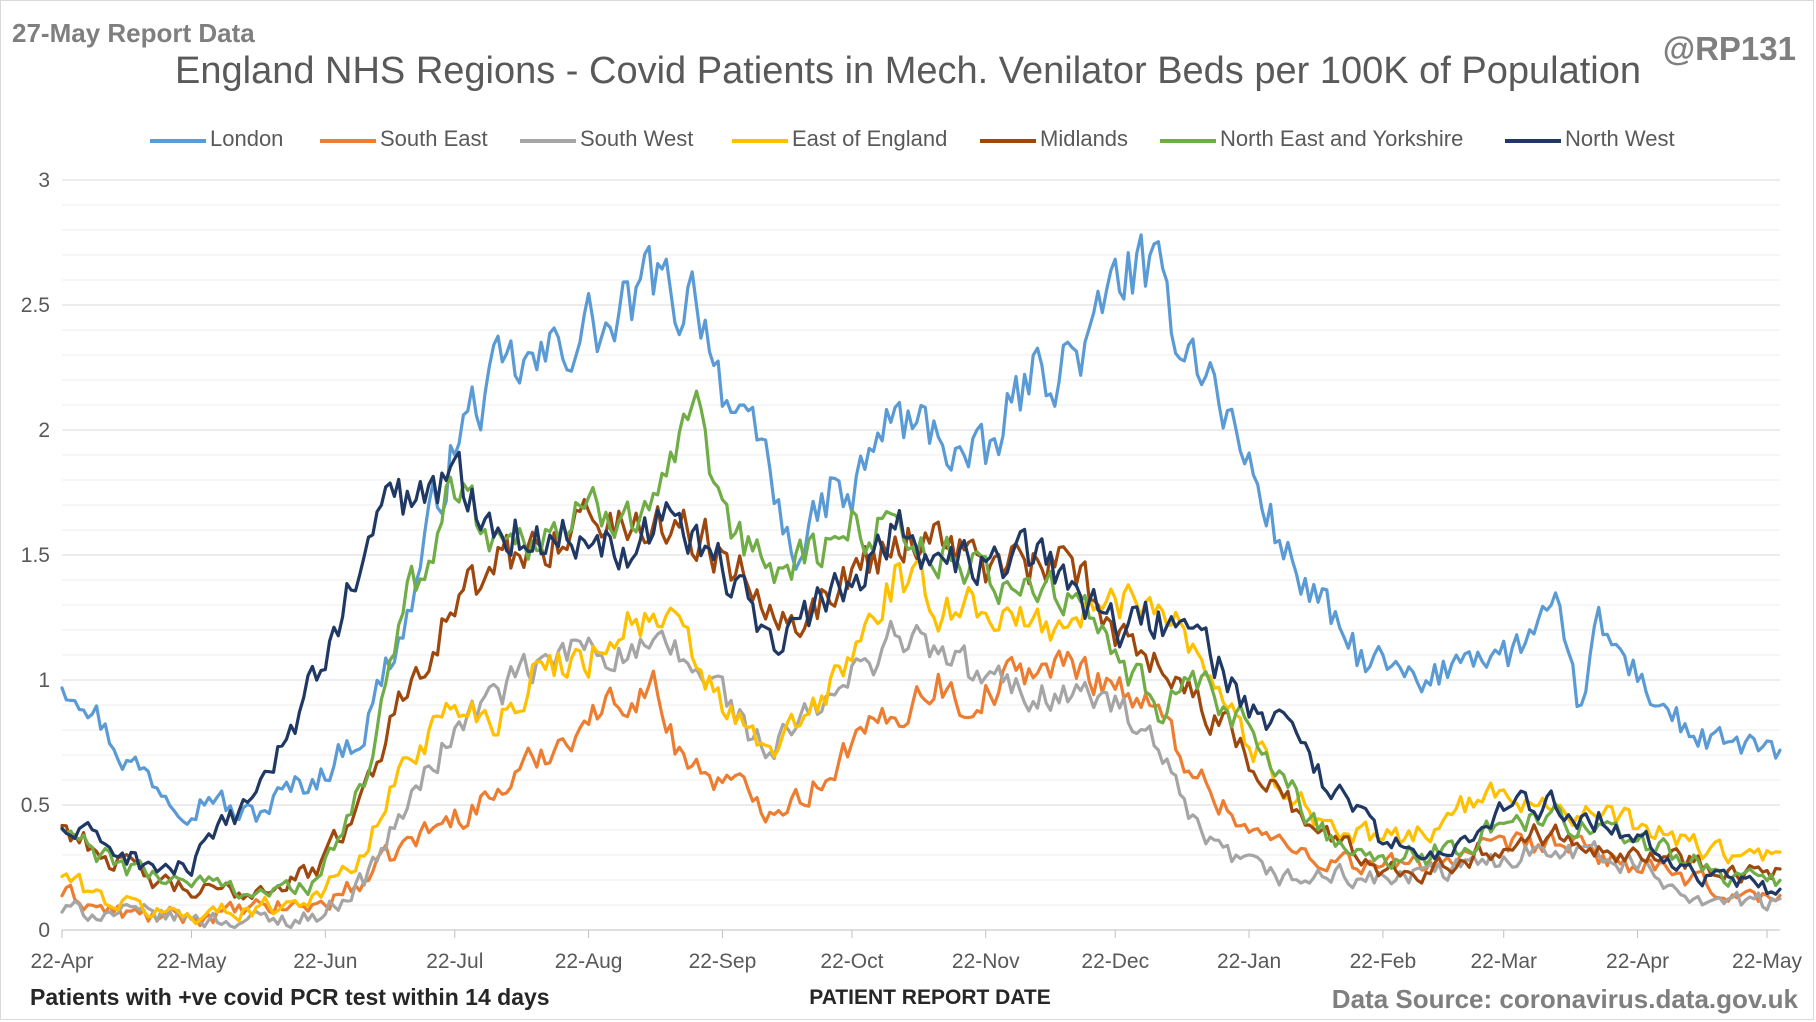 The height and width of the screenshot is (1022, 1816). What do you see at coordinates (44, 430) in the screenshot?
I see `y-tick-label: 2` at bounding box center [44, 430].